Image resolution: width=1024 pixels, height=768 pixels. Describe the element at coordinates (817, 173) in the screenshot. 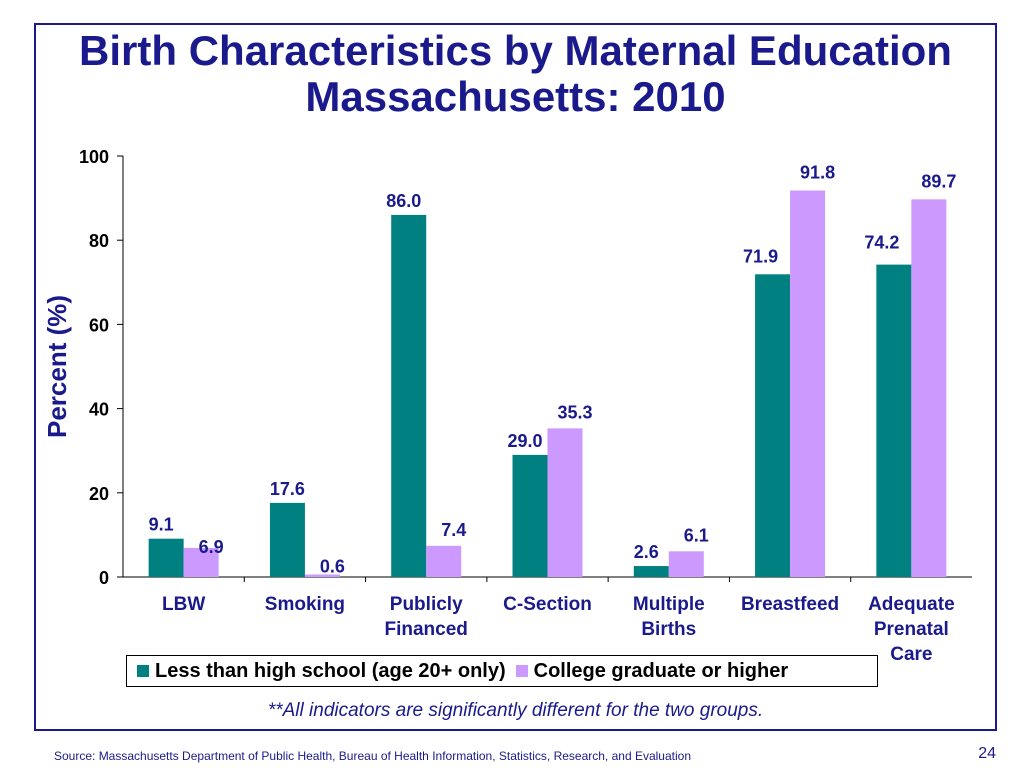

I see `data-label: 91.8` at that location.